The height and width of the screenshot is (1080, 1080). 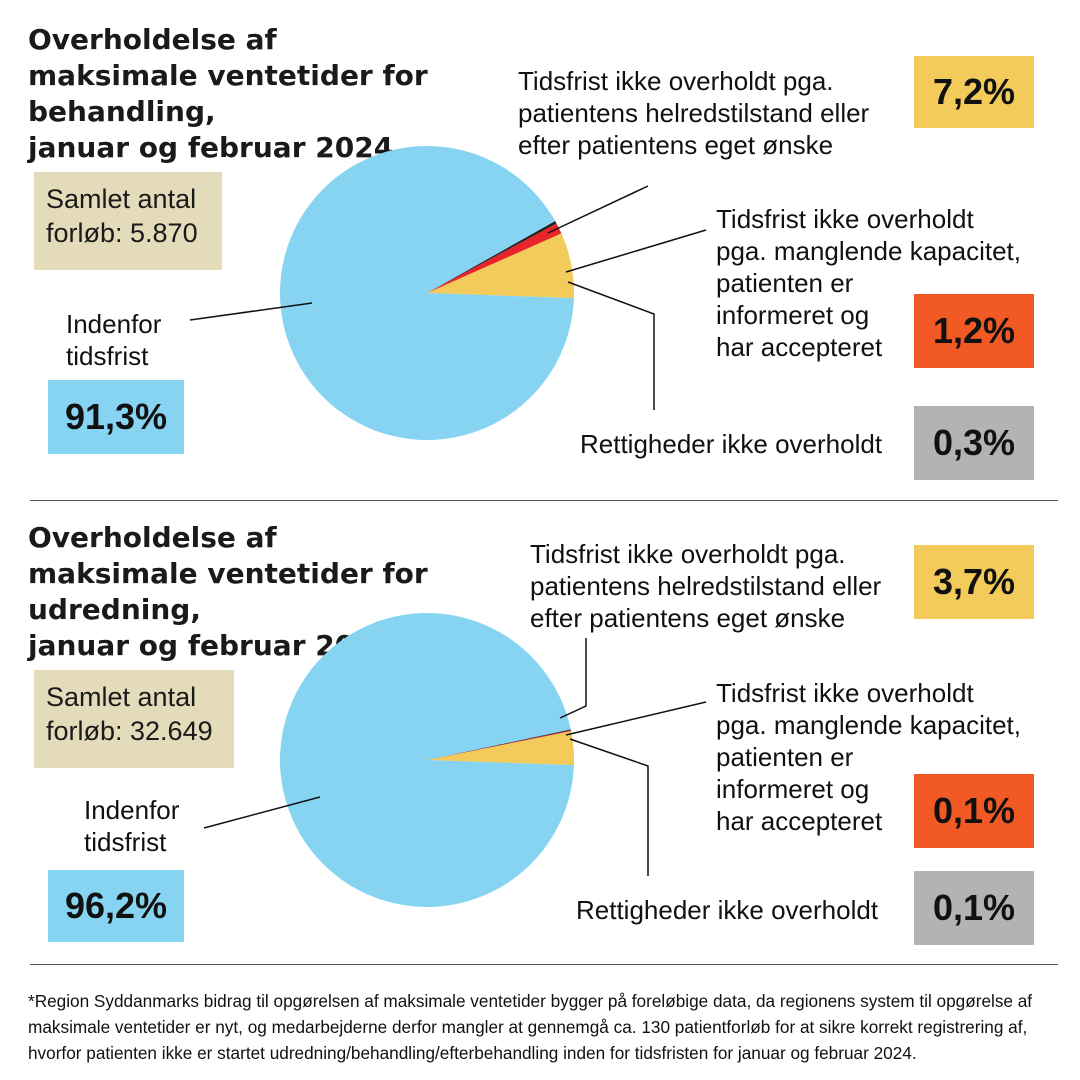 I want to click on rights-value-box-top: 0,3%, so click(x=974, y=443).